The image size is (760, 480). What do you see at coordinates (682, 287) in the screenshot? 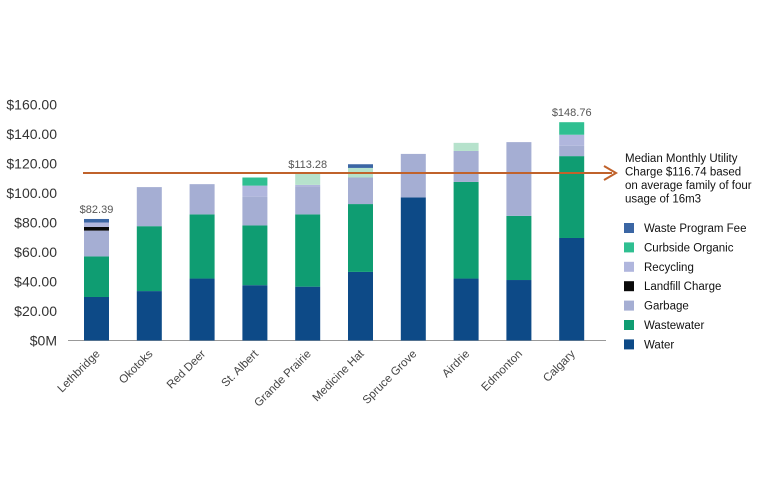
I see `legend-label: Landfill Charge` at bounding box center [682, 287].